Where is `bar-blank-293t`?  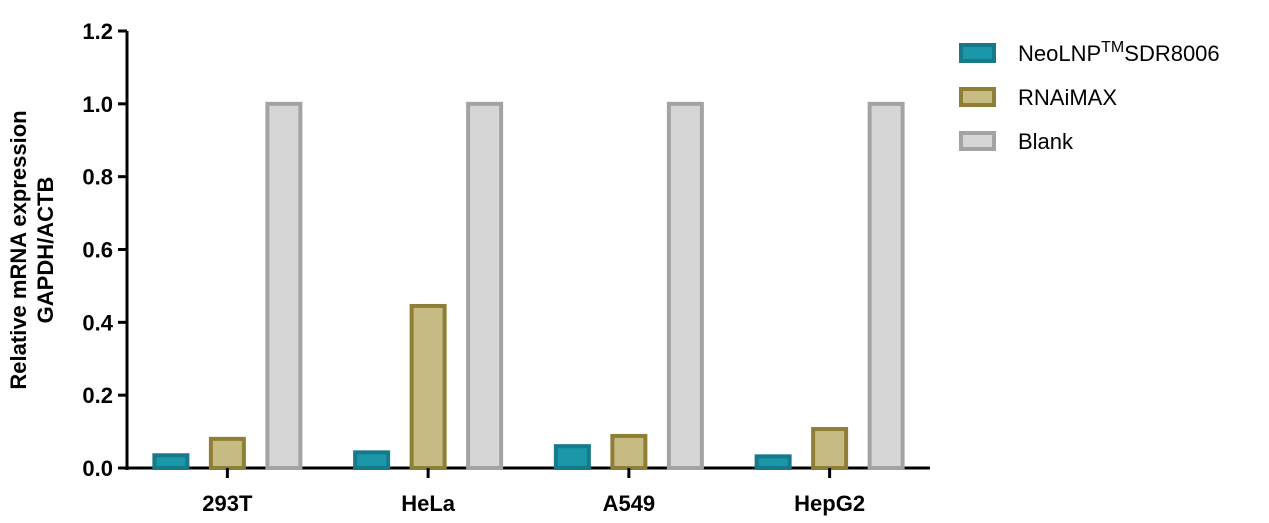
bar-blank-293t is located at coordinates (284, 285).